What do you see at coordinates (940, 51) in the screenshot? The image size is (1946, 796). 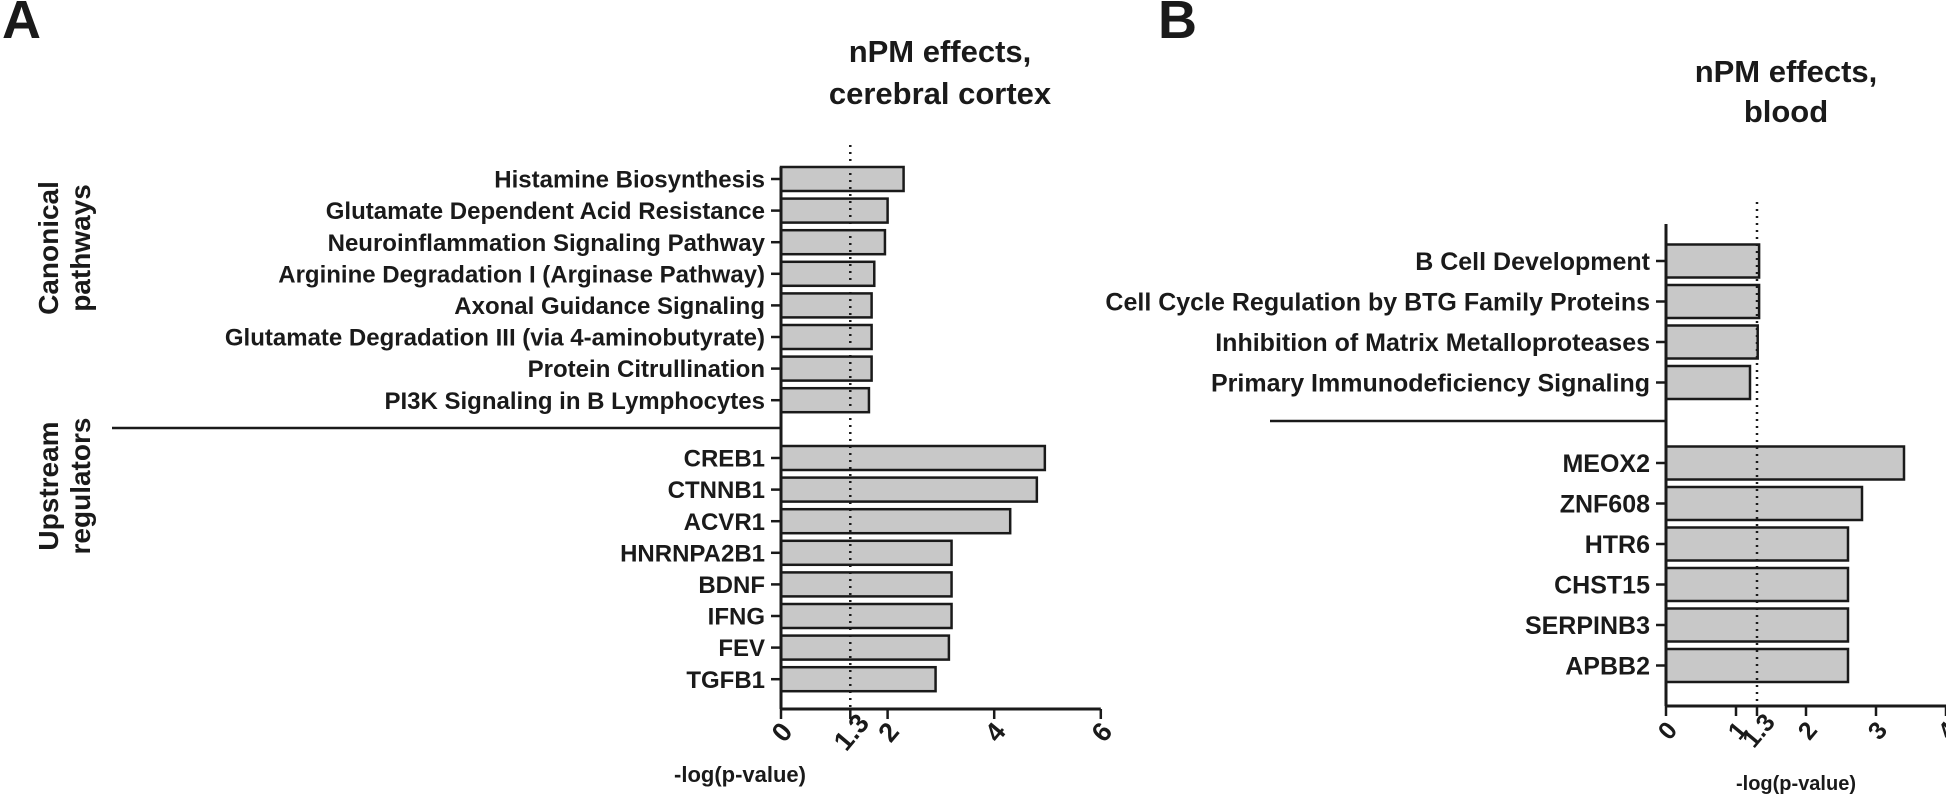 I see `panel-a-title-line-1: nPM effects,` at bounding box center [940, 51].